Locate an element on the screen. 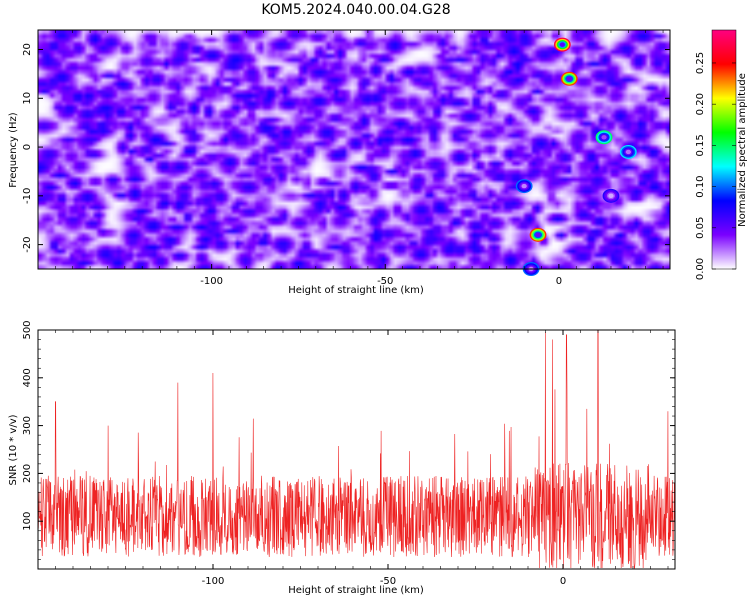 The image size is (750, 600). y-tick-label: 10 is located at coordinates (27, 98).